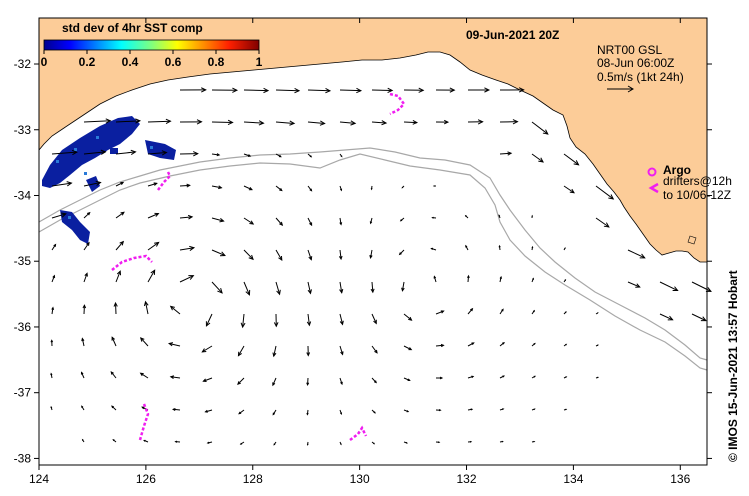 Image resolution: width=749 pixels, height=496 pixels. What do you see at coordinates (23, 195) in the screenshot?
I see `y-tick-label: -34` at bounding box center [23, 195].